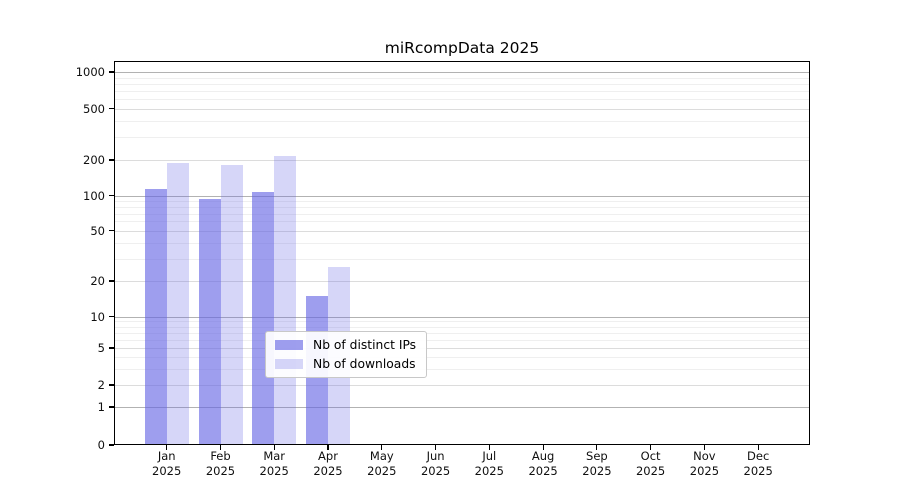  What do you see at coordinates (462, 48) in the screenshot?
I see `chart-title: miRcompData 2025` at bounding box center [462, 48].